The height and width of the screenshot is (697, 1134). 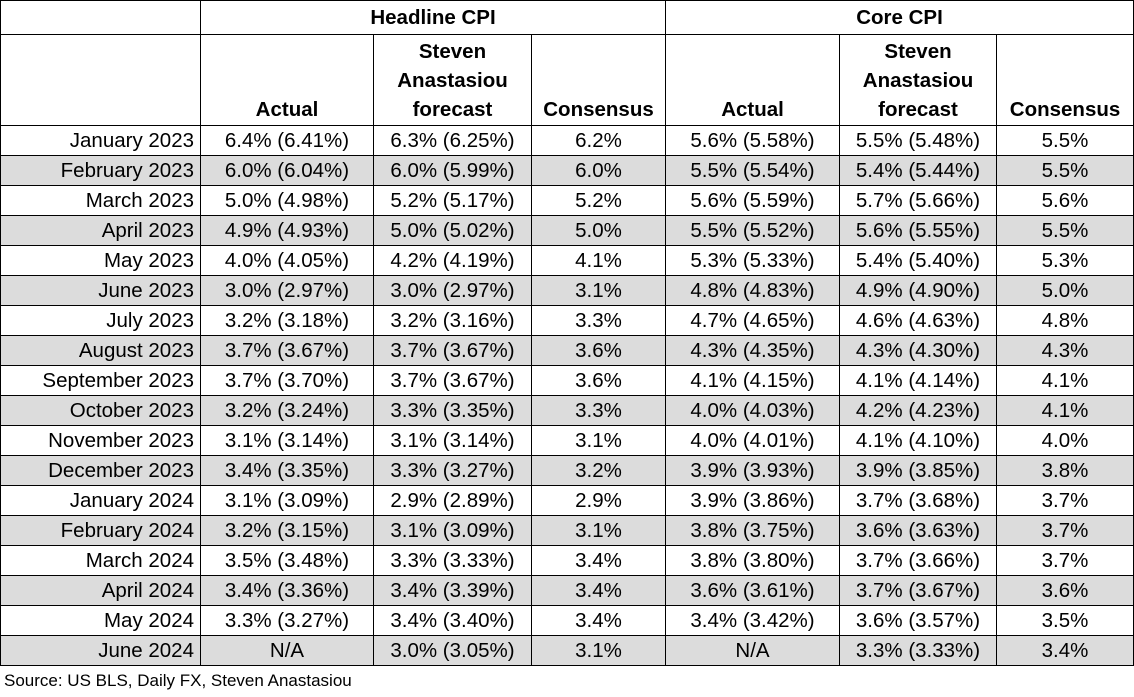 I want to click on table-cell: 5.6% (5.58%), so click(x=753, y=140).